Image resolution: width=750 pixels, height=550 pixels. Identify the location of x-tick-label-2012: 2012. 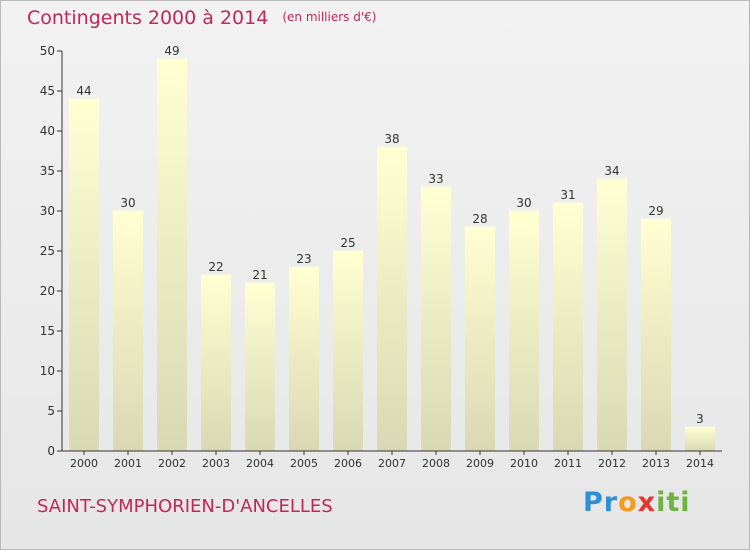
(612, 463).